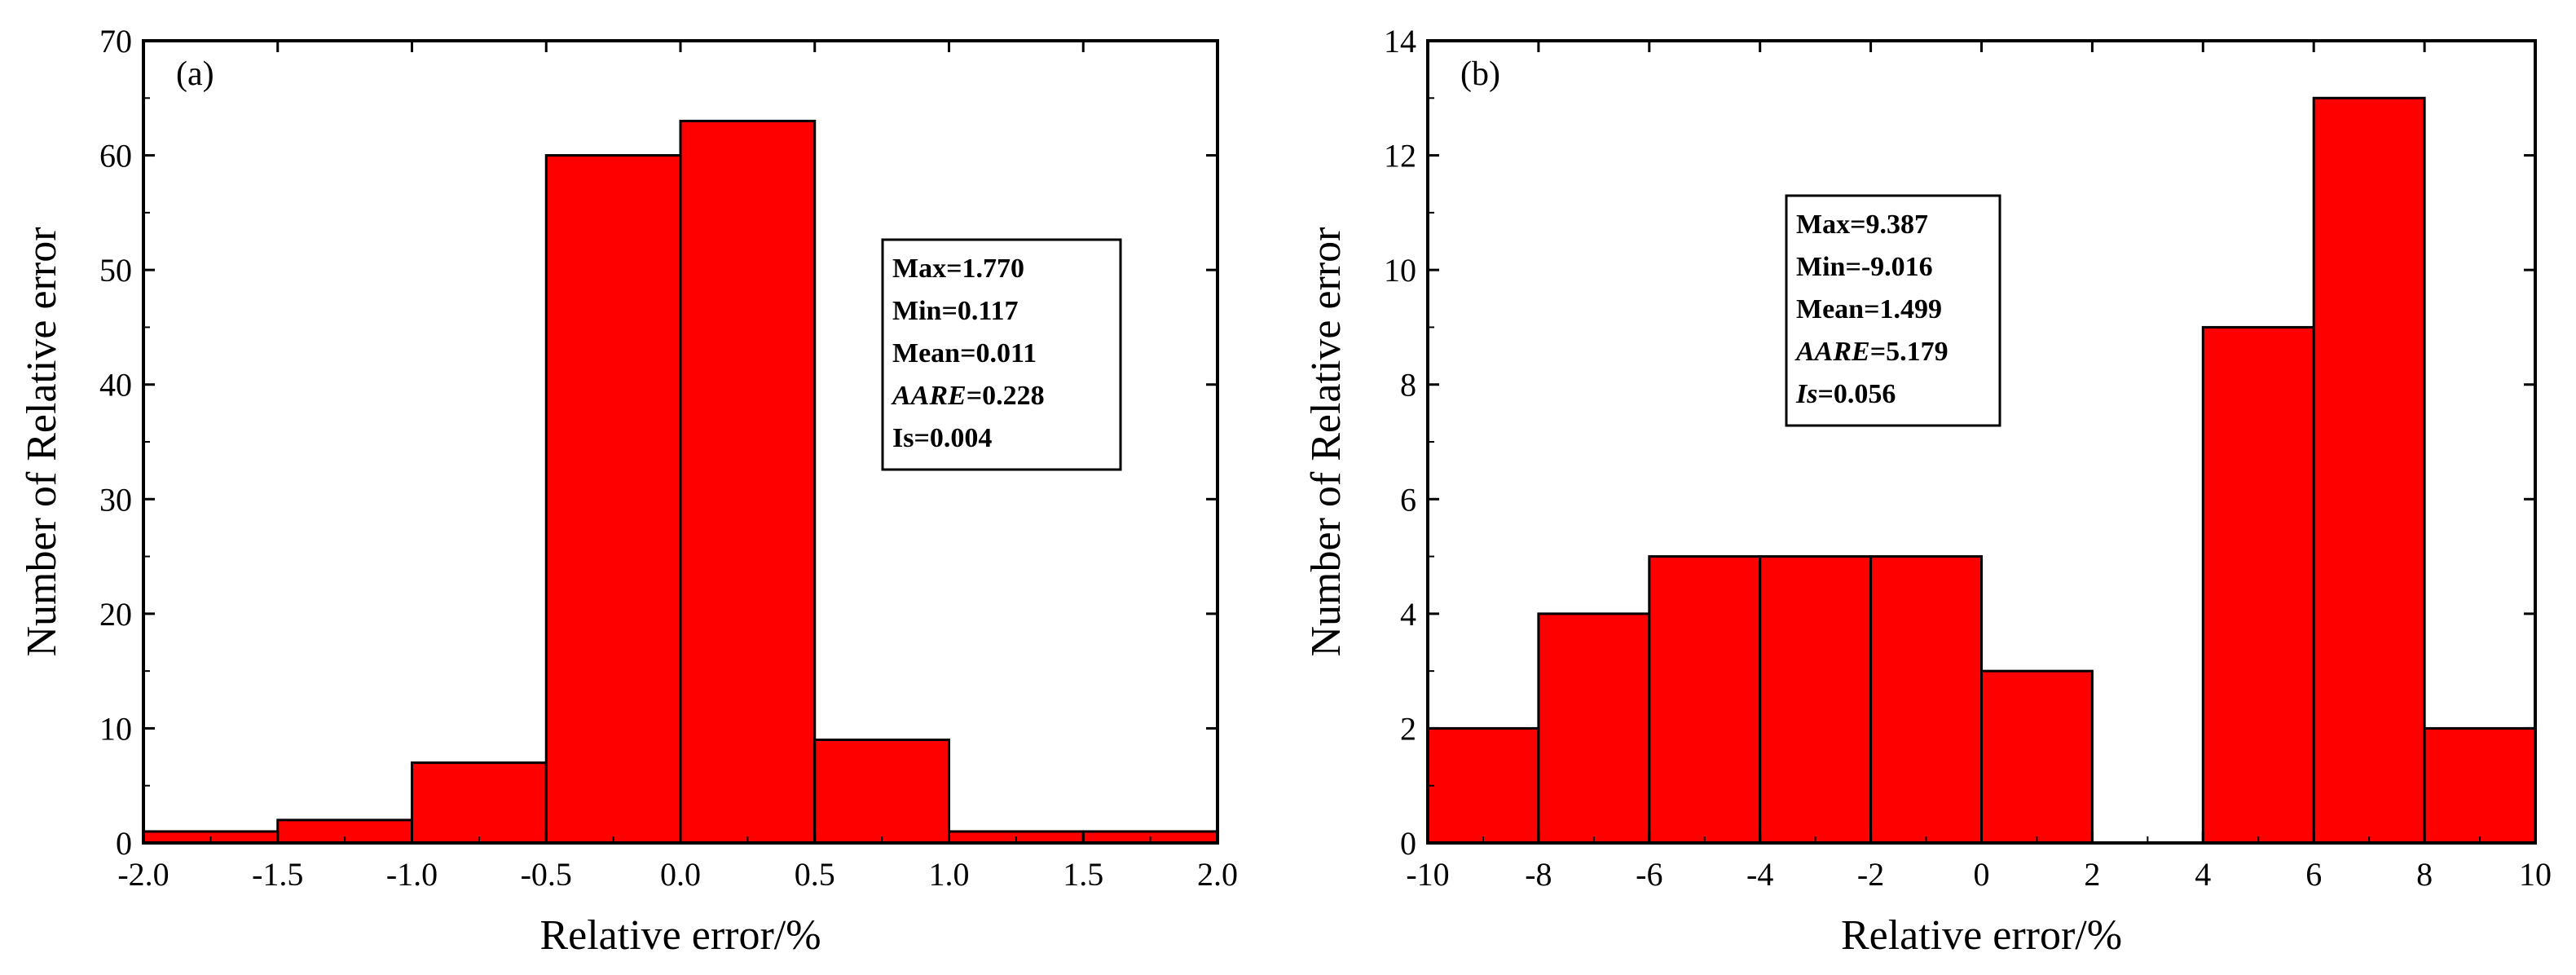 This screenshot has width=2576, height=975. I want to click on stats-line: Max=9.387, so click(1862, 225).